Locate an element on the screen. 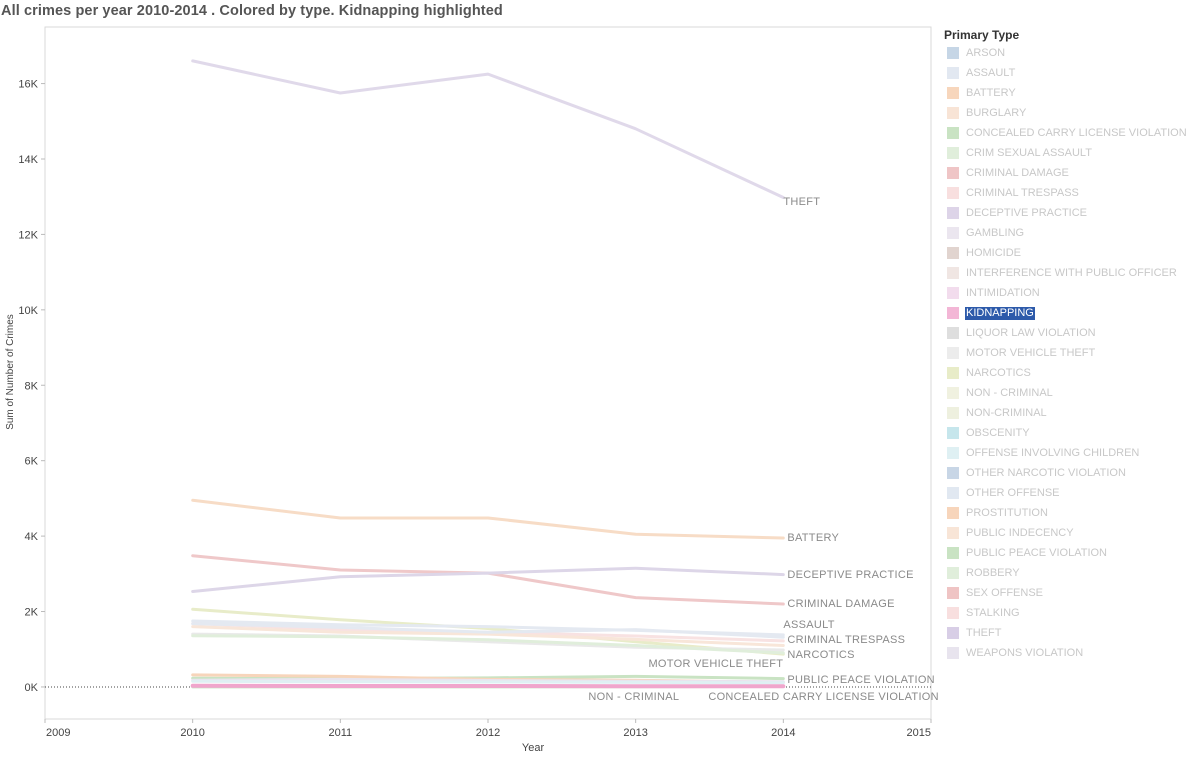 The width and height of the screenshot is (1190, 759). legend-item-narcotics: NARCOTICS is located at coordinates (1067, 373).